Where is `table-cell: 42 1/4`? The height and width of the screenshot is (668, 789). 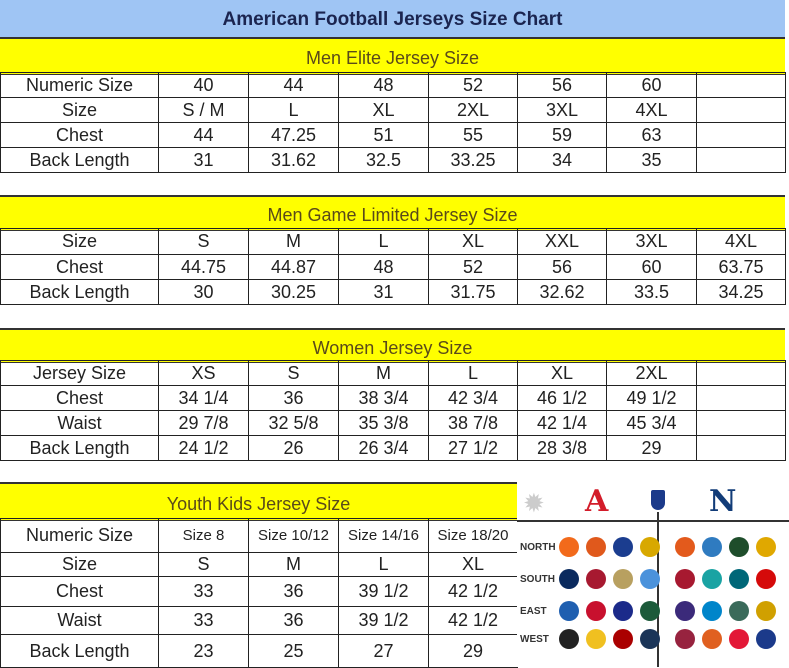
table-cell: 42 1/4 is located at coordinates (562, 423).